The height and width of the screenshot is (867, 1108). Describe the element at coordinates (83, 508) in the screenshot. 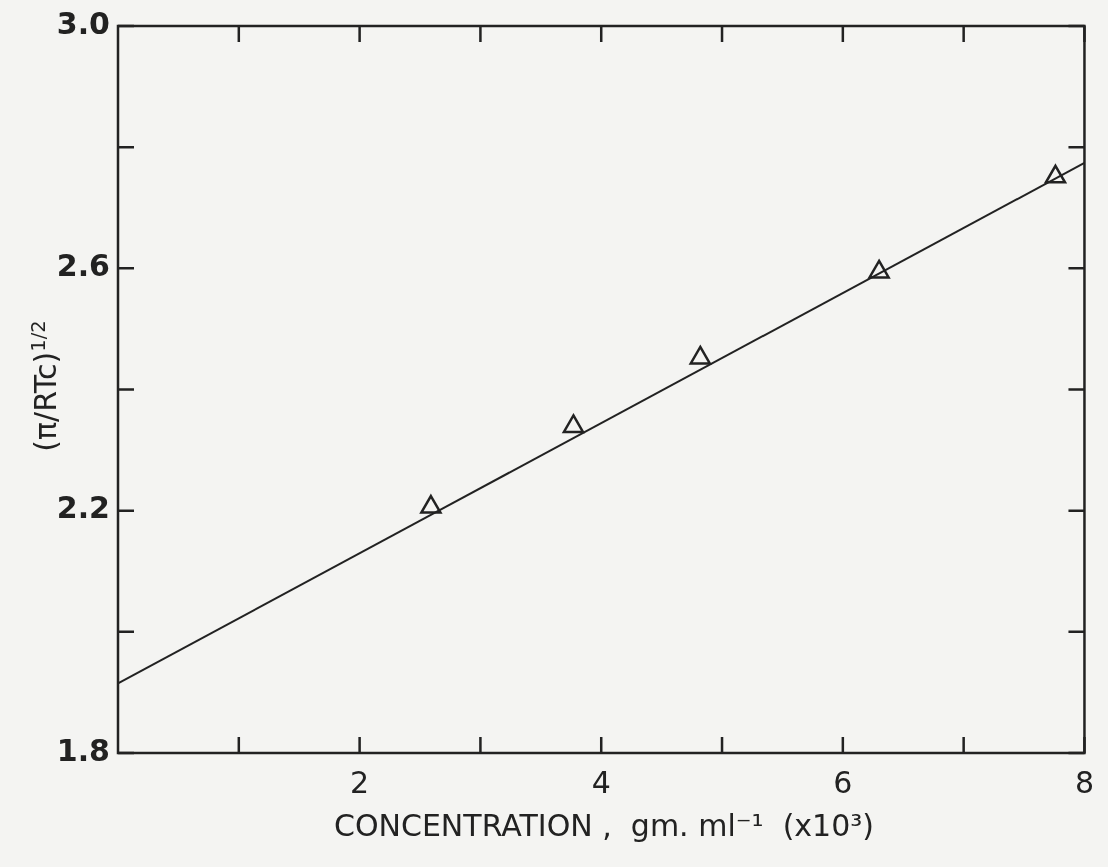

I see `y-tick-label: 2.2` at that location.